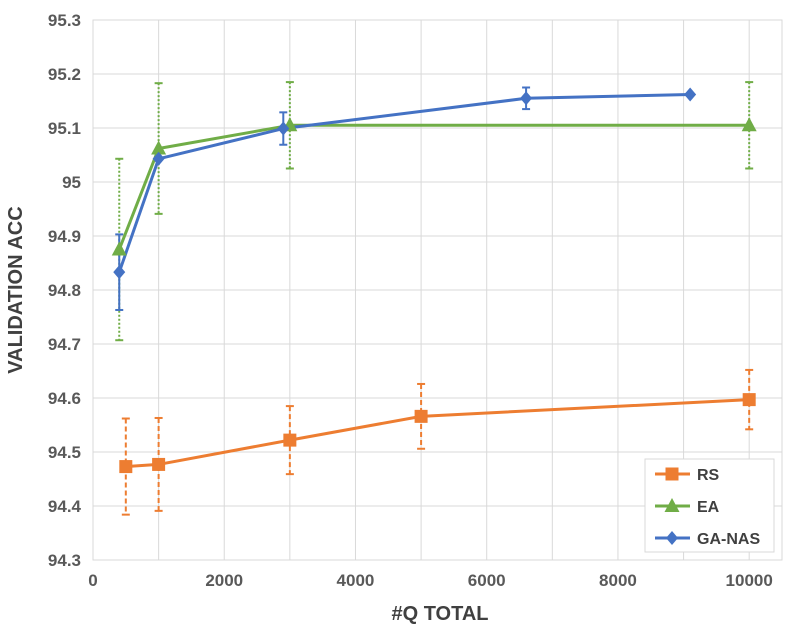 The width and height of the screenshot is (790, 631). Describe the element at coordinates (92, 580) in the screenshot. I see `x-tick-label: 0` at that location.